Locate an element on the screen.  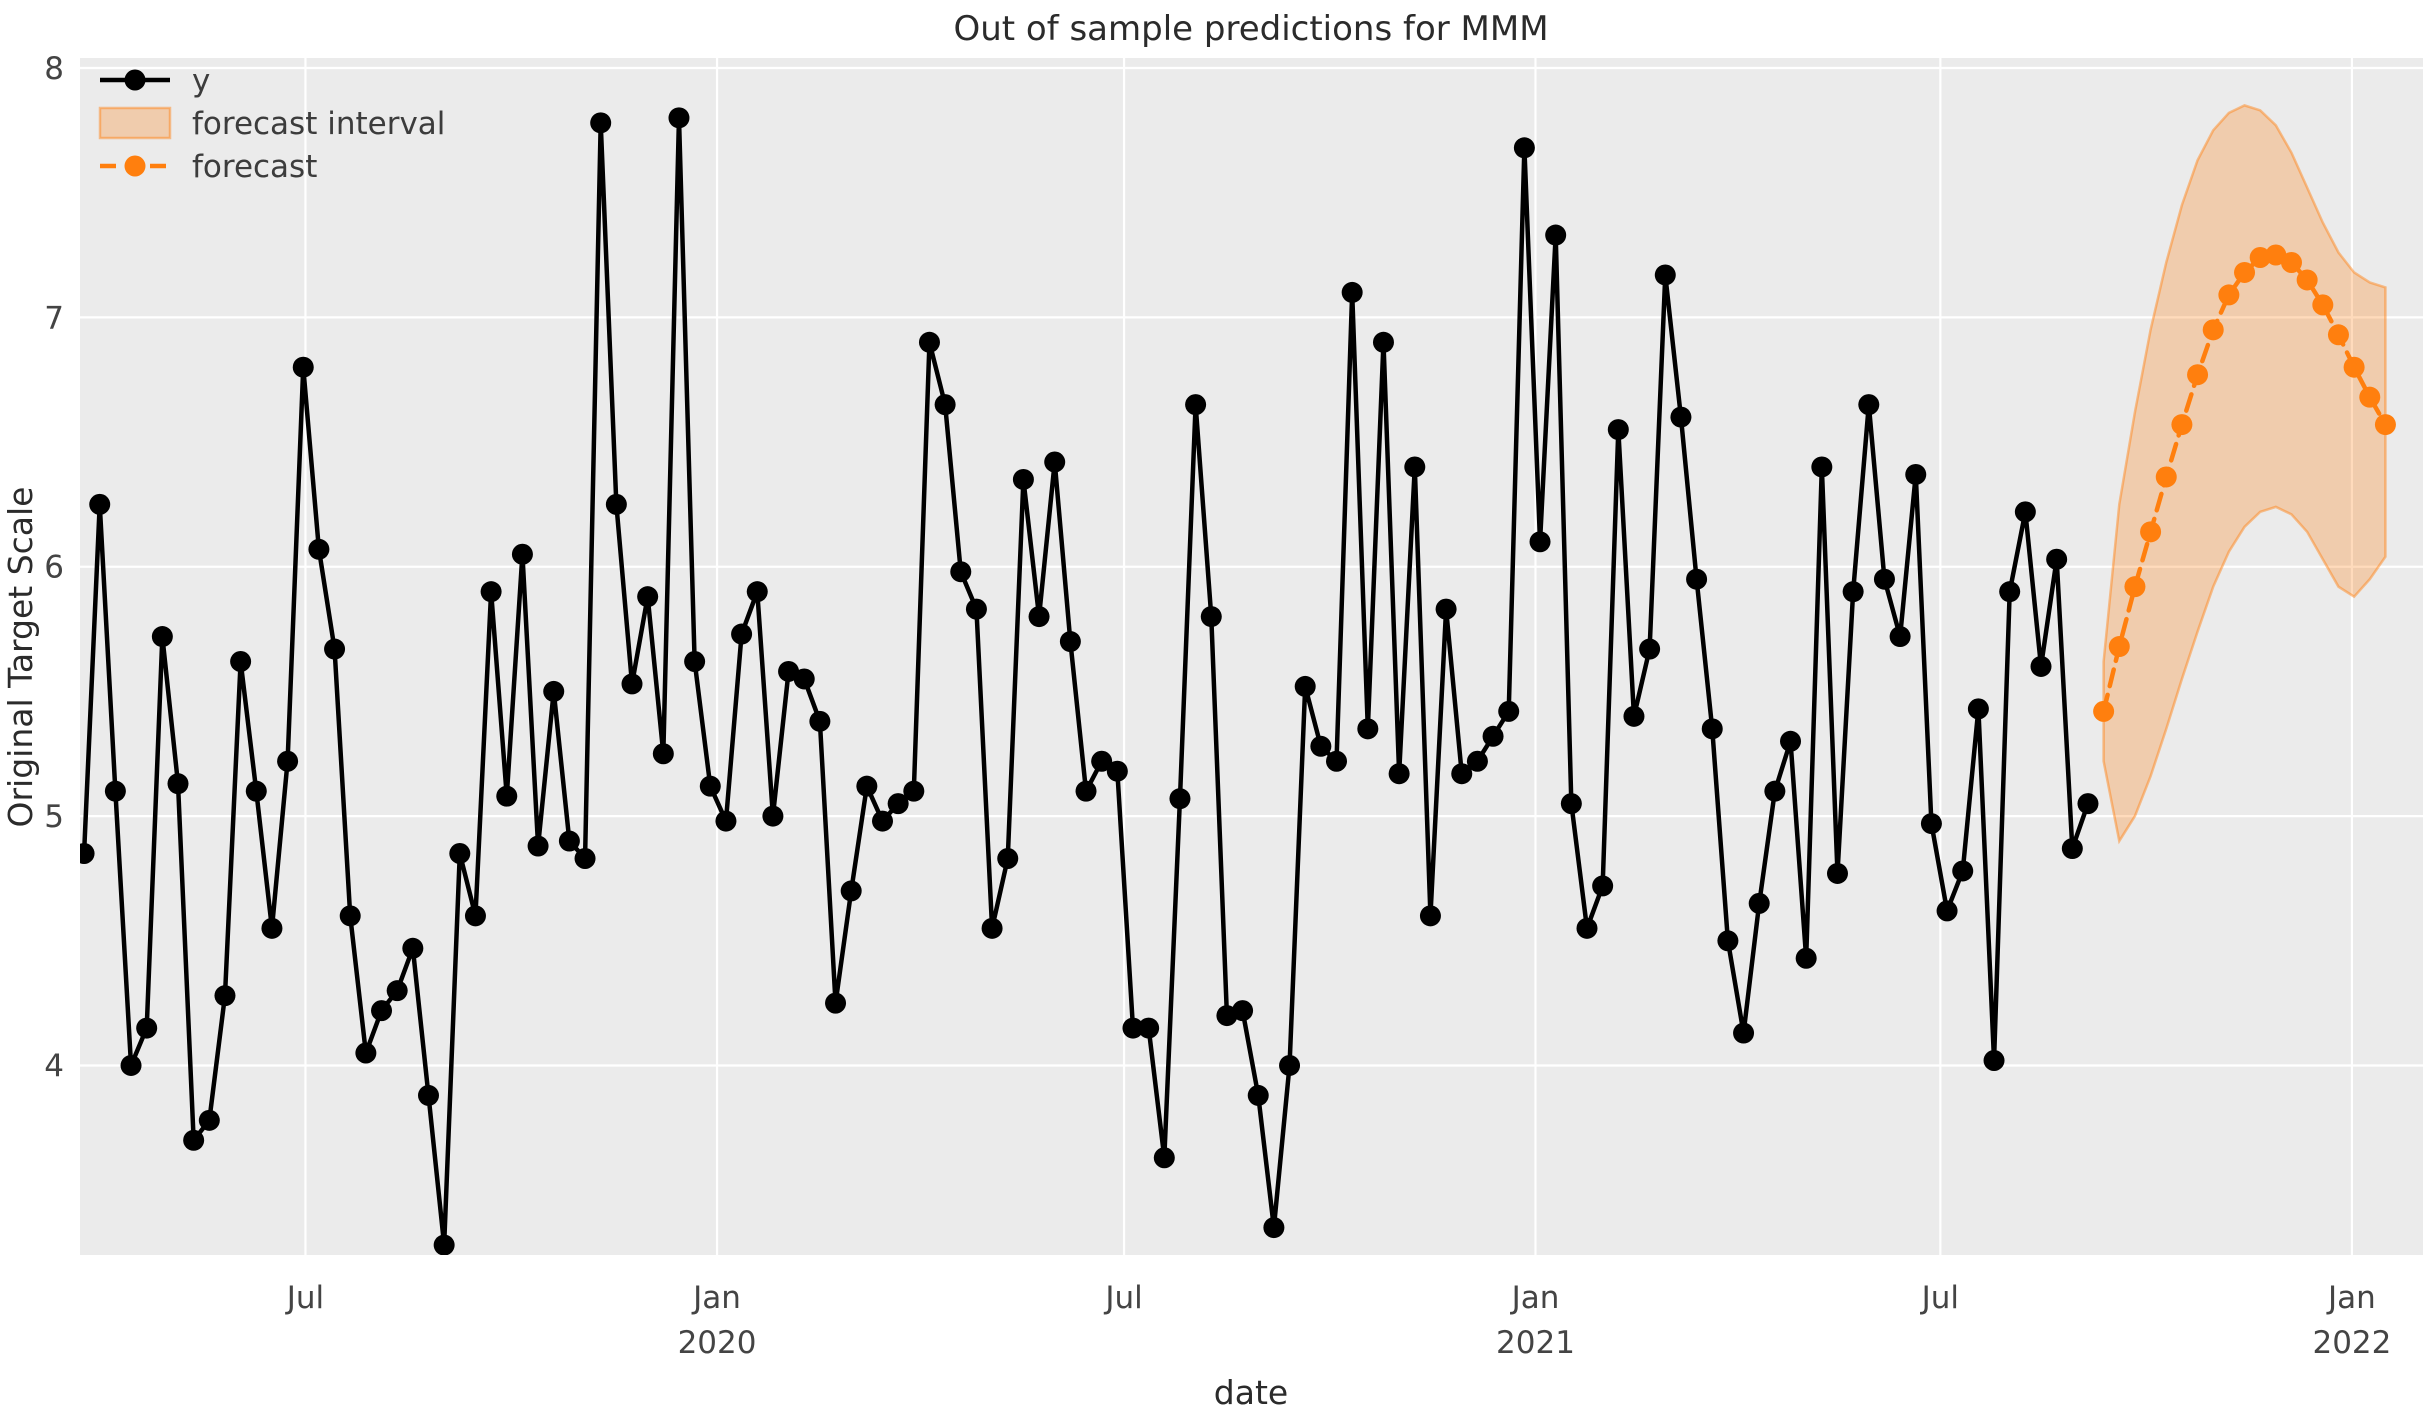
y-tick-label: 5 is located at coordinates (54, 817).